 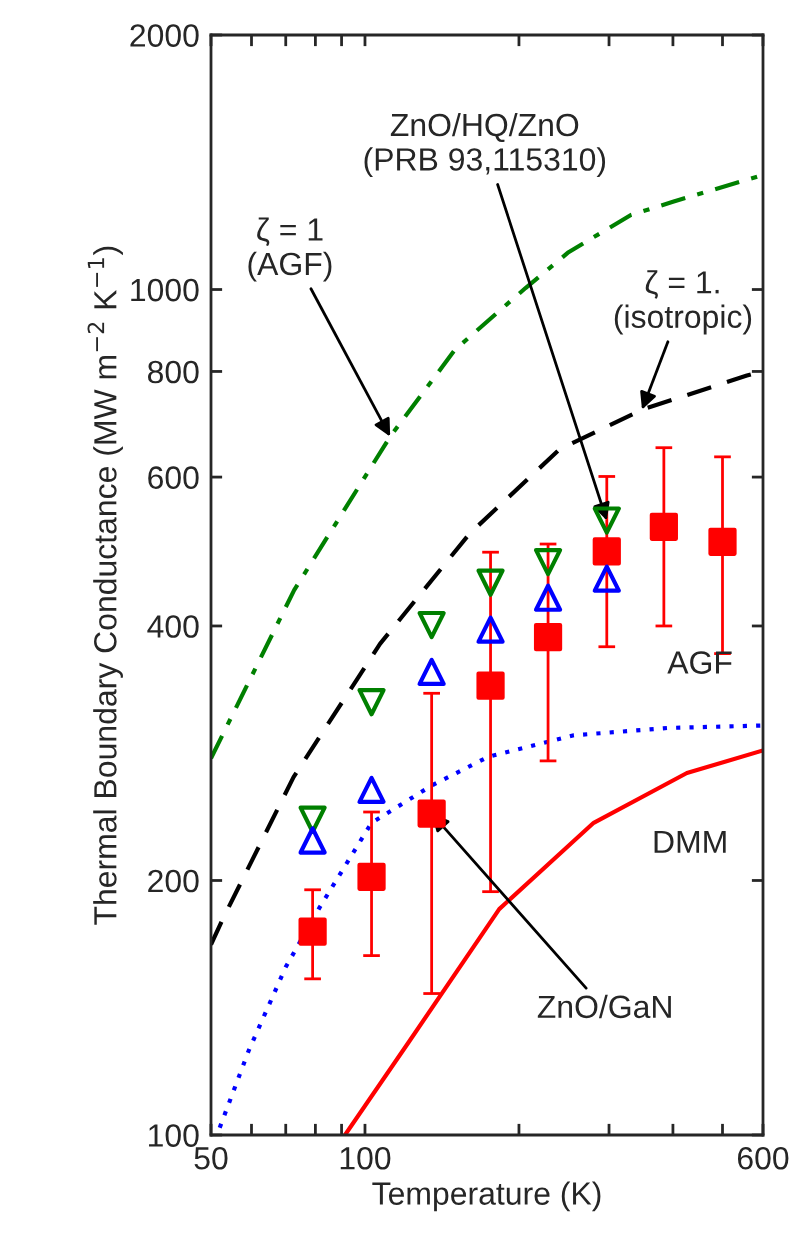 What do you see at coordinates (173, 477) in the screenshot?
I see `y-tick-label: 600` at bounding box center [173, 477].